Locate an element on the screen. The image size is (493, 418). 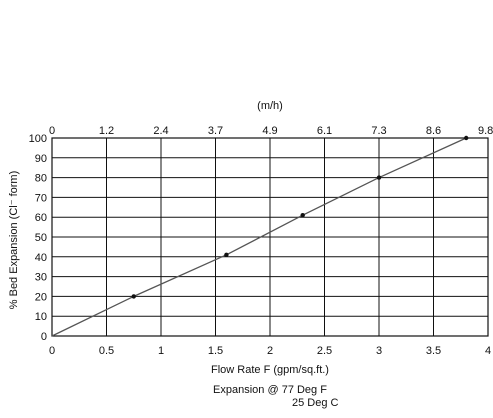
y-tick-label: 90 is located at coordinates (41, 159).